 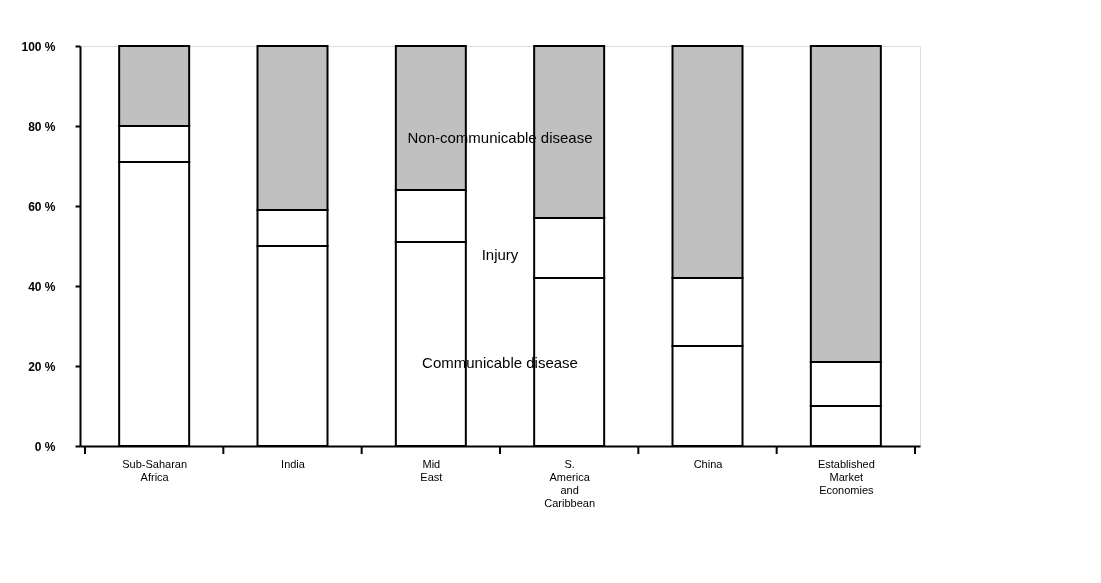 What do you see at coordinates (708, 463) in the screenshot?
I see `x-tick-label: China` at bounding box center [708, 463].